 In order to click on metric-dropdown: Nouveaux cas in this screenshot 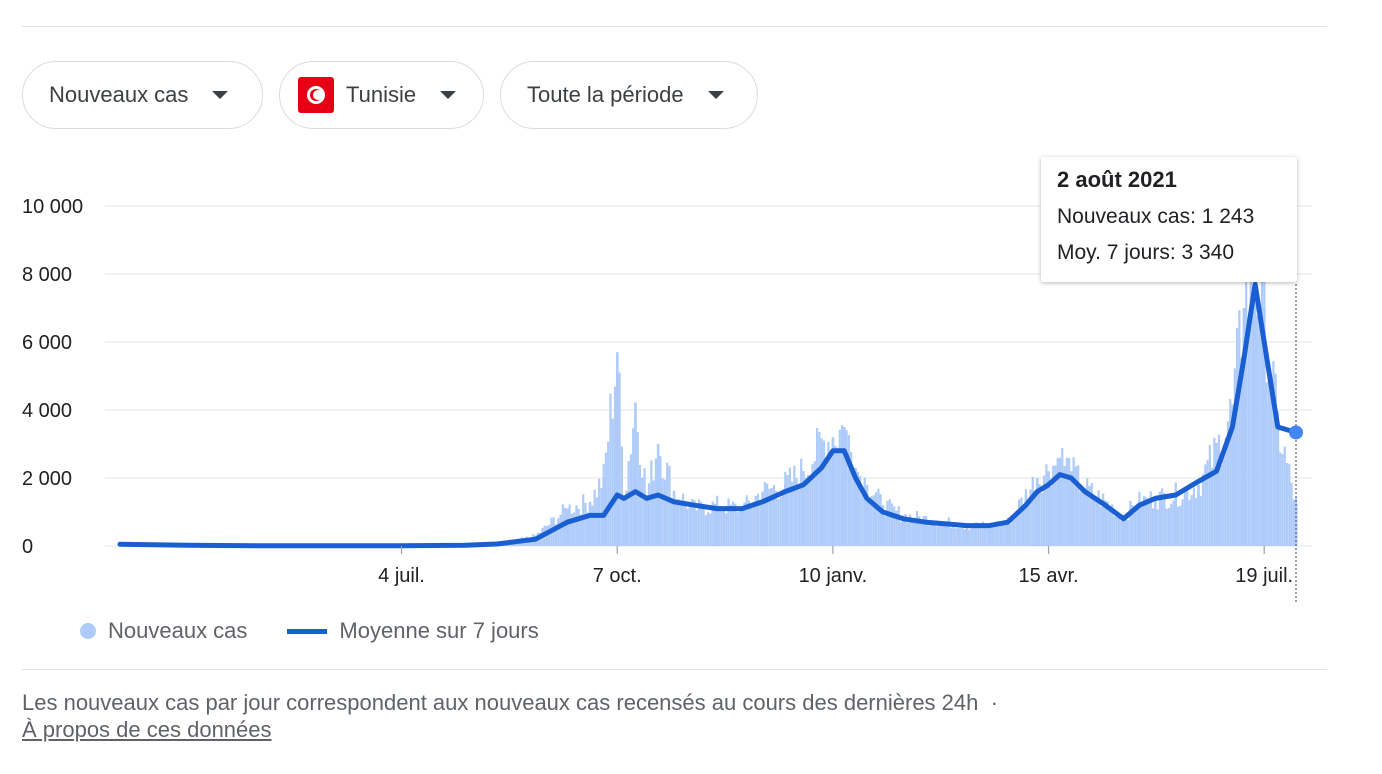, I will do `click(142, 95)`.